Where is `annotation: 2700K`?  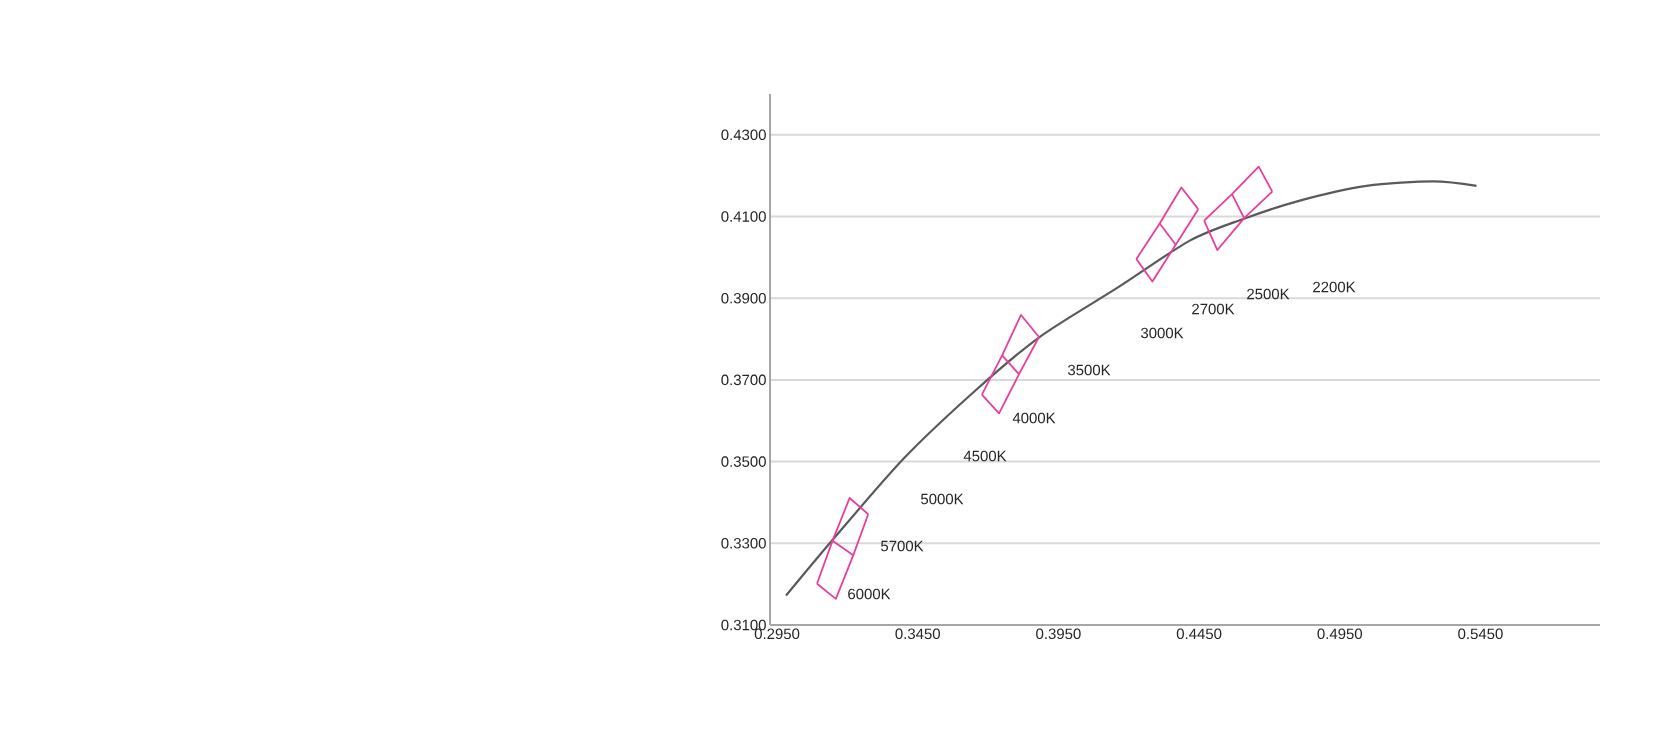 annotation: 2700K is located at coordinates (1213, 309).